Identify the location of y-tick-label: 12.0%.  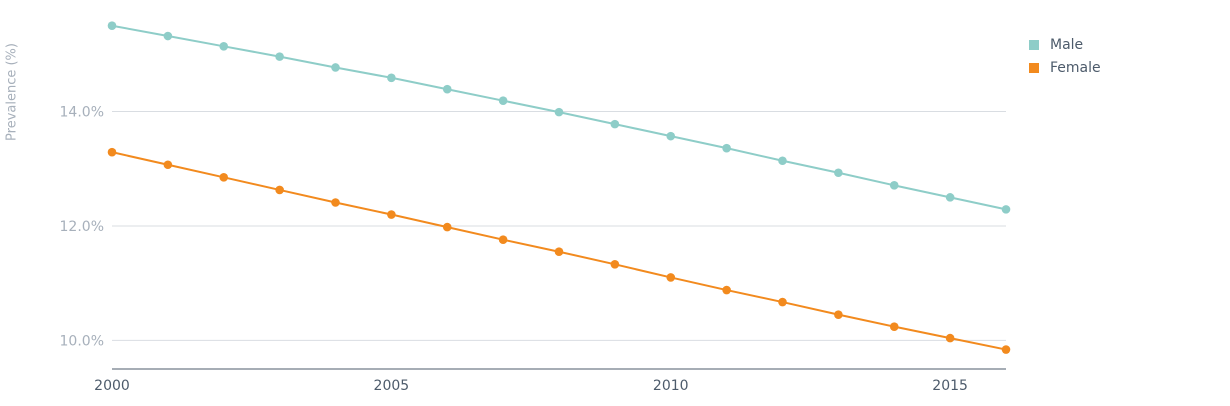
(82, 227).